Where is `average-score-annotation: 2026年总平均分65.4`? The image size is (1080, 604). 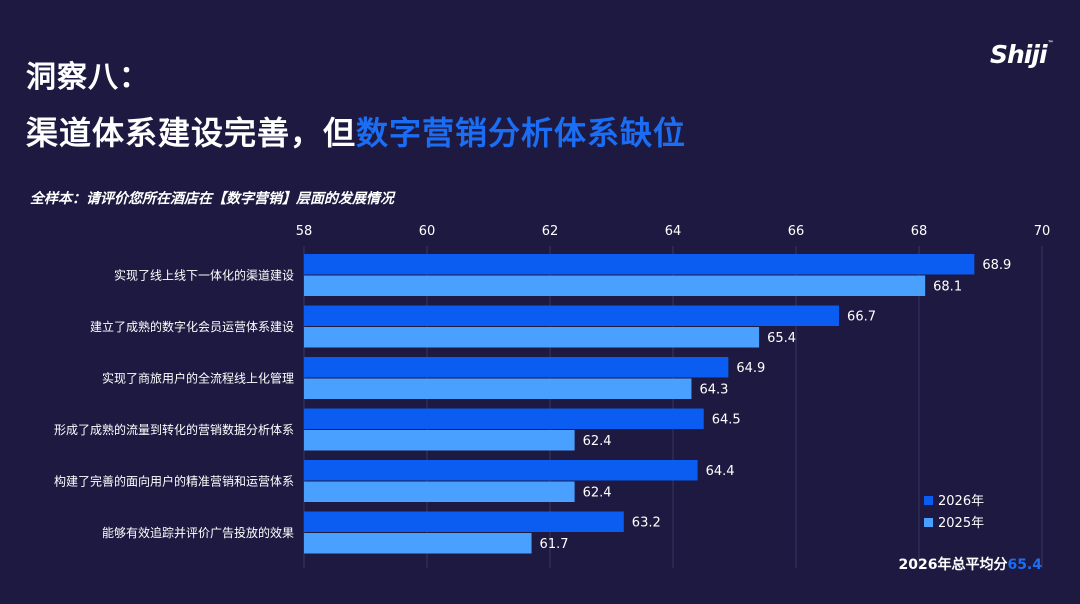 average-score-annotation: 2026年总平均分65.4 is located at coordinates (970, 564).